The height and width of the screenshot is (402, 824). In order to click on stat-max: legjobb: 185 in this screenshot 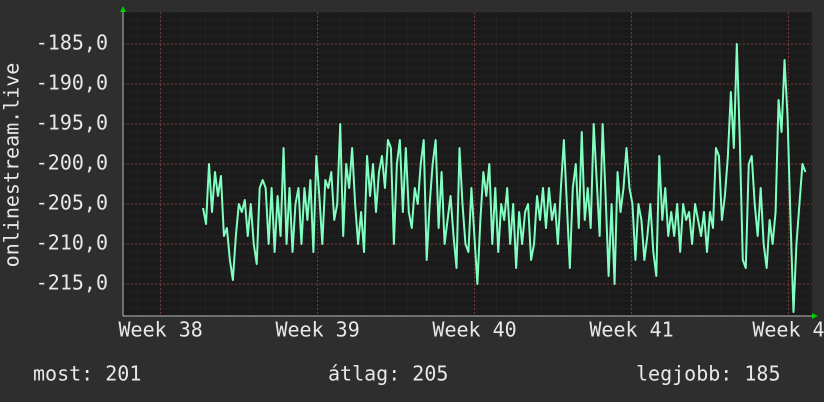, I will do `click(708, 374)`.